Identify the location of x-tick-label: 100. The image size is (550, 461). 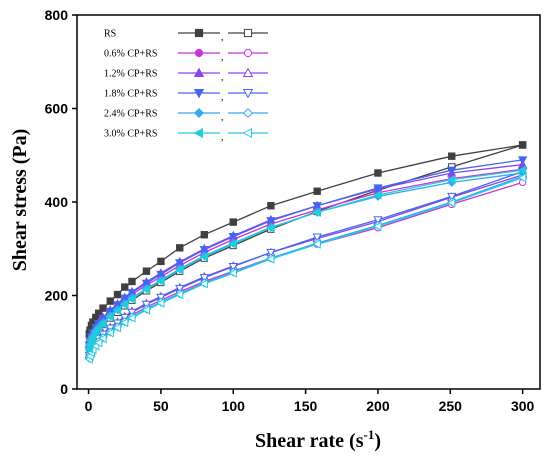
(234, 406).